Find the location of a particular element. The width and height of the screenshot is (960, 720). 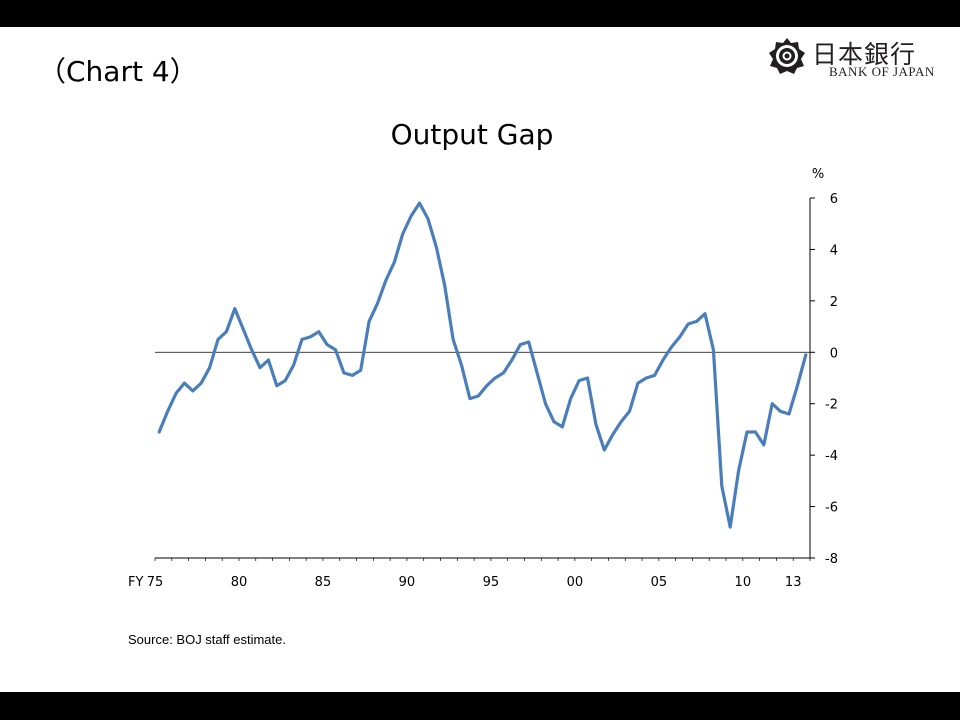

x-tick-label: 80 is located at coordinates (239, 582).